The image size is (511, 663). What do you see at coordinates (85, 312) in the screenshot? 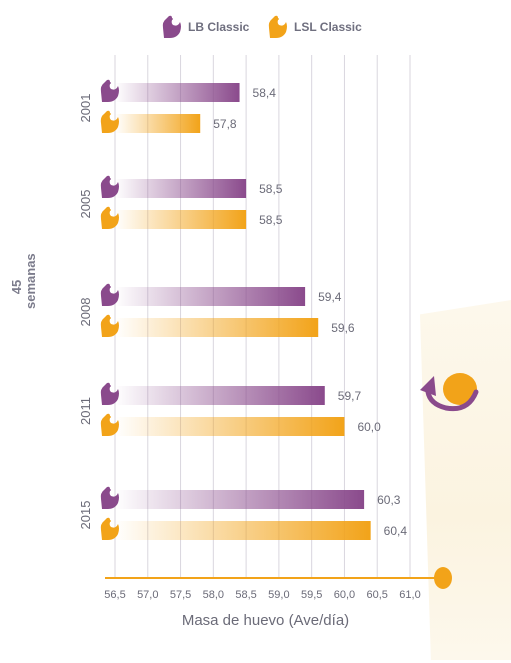
I see `year-label: 2008` at bounding box center [85, 312].